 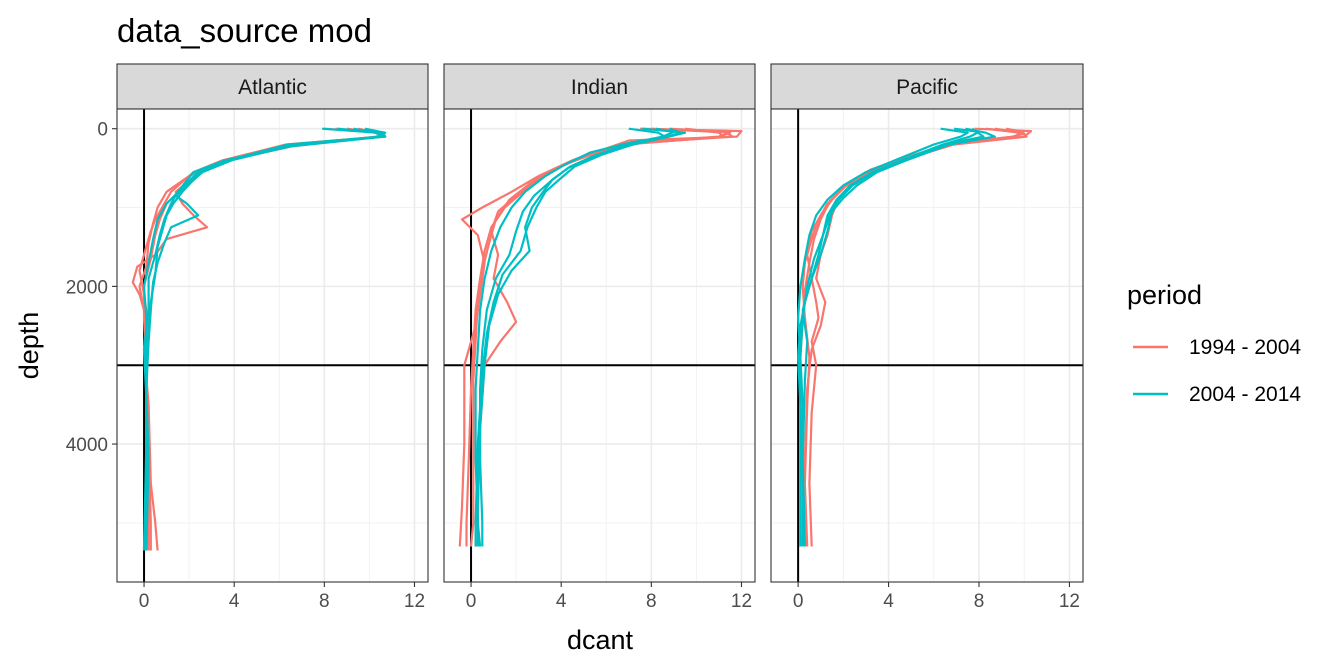 I want to click on facet-strip-label: Pacific, so click(x=927, y=87).